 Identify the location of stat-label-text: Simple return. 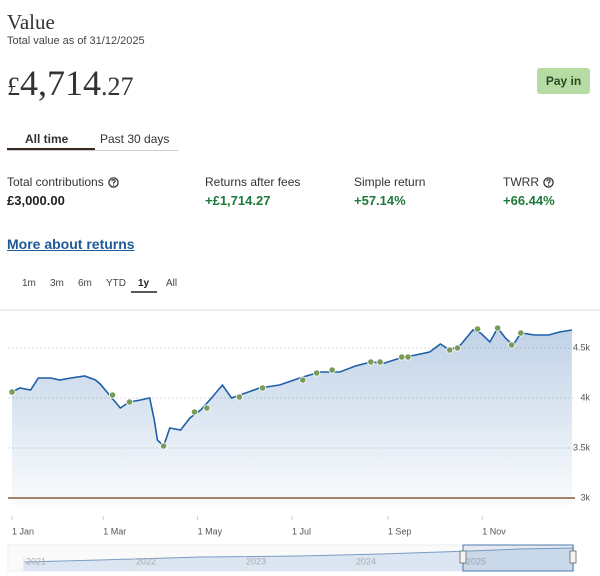
(390, 182).